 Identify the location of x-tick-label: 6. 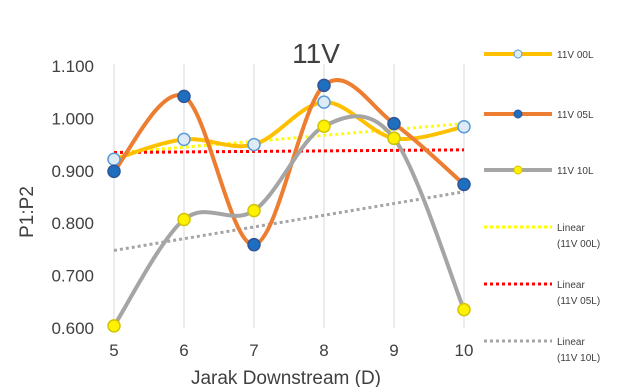
(183, 350).